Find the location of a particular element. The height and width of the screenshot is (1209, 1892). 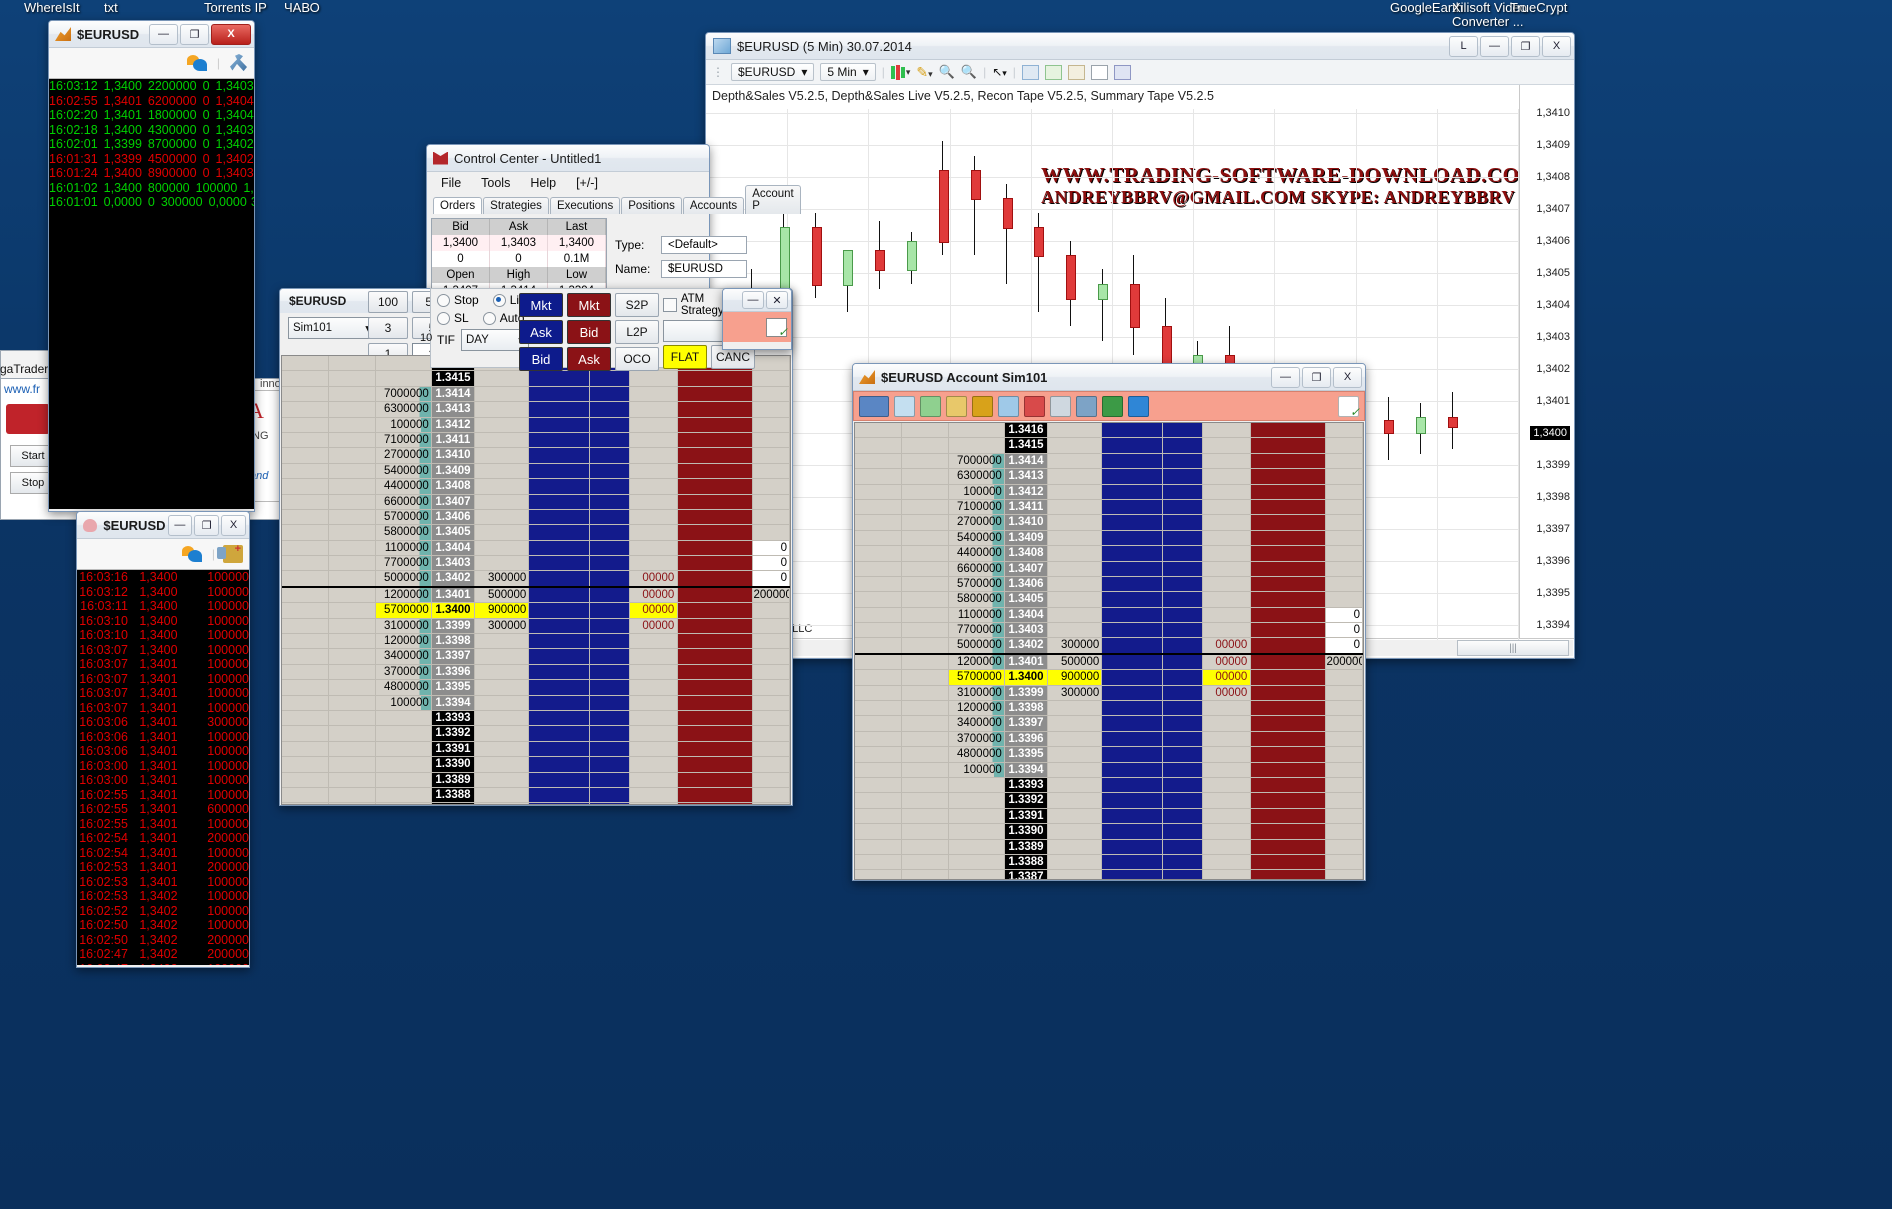

account-selector: Sim101 ▾ is located at coordinates (332, 328).